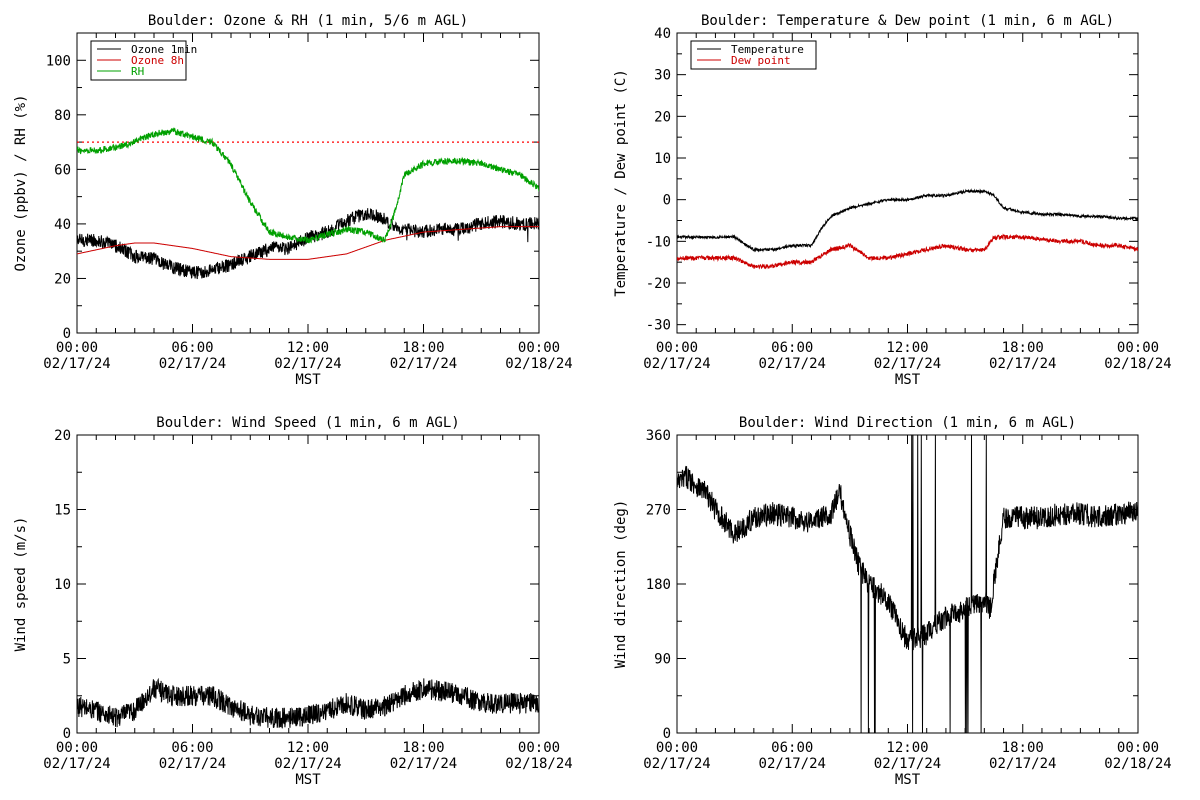 The image size is (1200, 800). What do you see at coordinates (62, 116) in the screenshot?
I see `y-tick-label: 80` at bounding box center [62, 116].